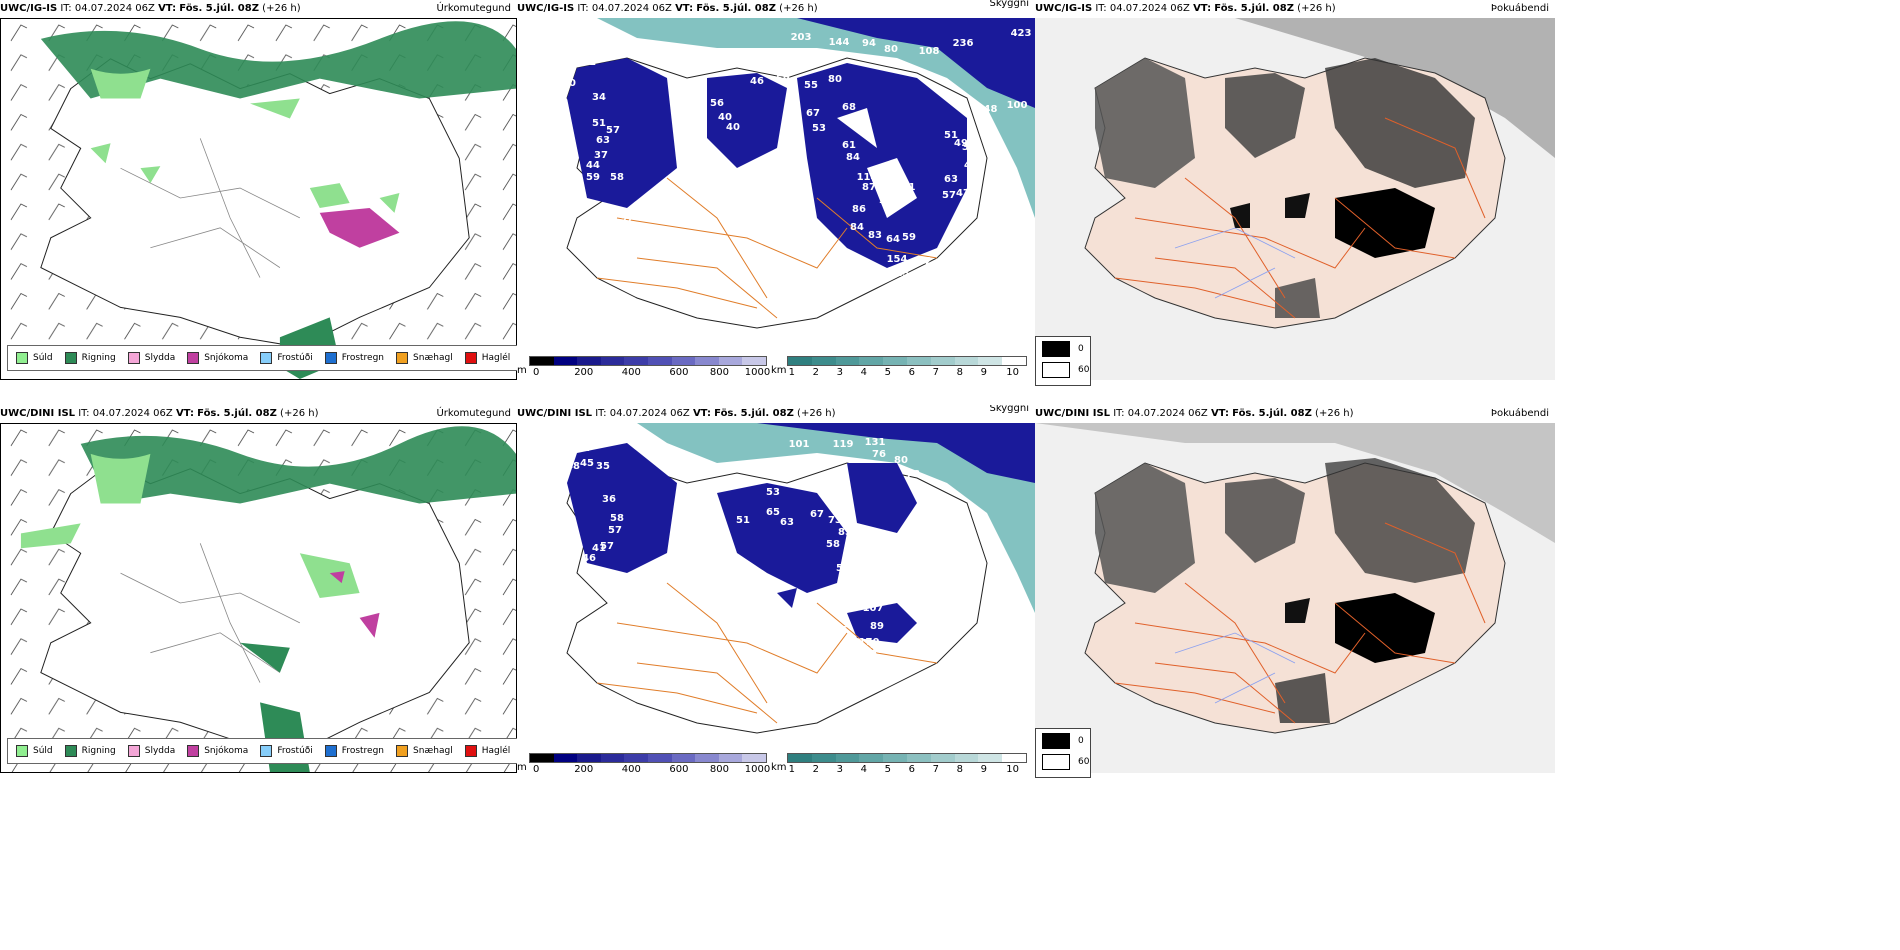 This screenshot has height=950, width=1900. I want to click on ceiling-label: 101, so click(799, 444).